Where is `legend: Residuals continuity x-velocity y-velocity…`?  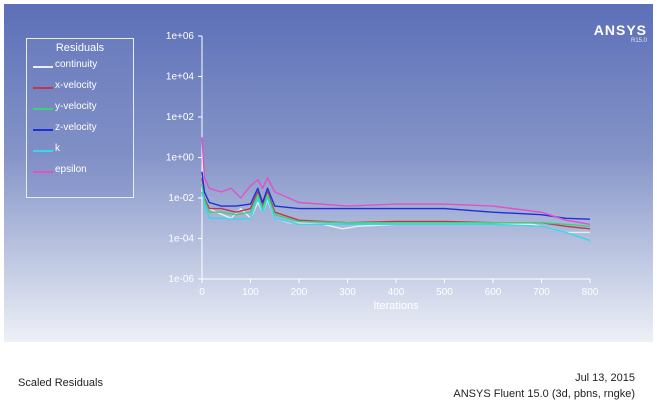 legend: Residuals continuity x-velocity y-velocity… is located at coordinates (80, 118).